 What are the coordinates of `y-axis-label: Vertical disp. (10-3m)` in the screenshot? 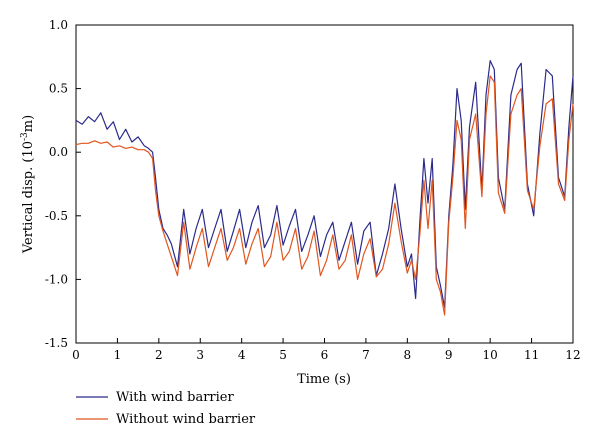 It's located at (28, 184).